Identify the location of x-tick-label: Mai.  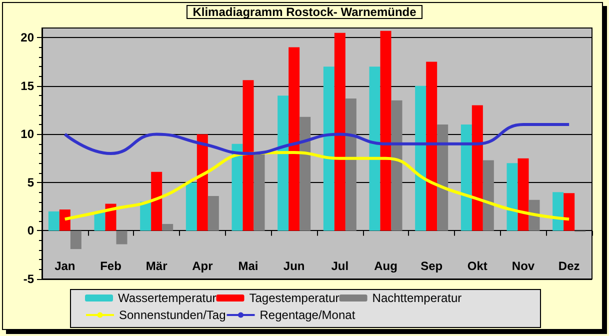
(248, 266).